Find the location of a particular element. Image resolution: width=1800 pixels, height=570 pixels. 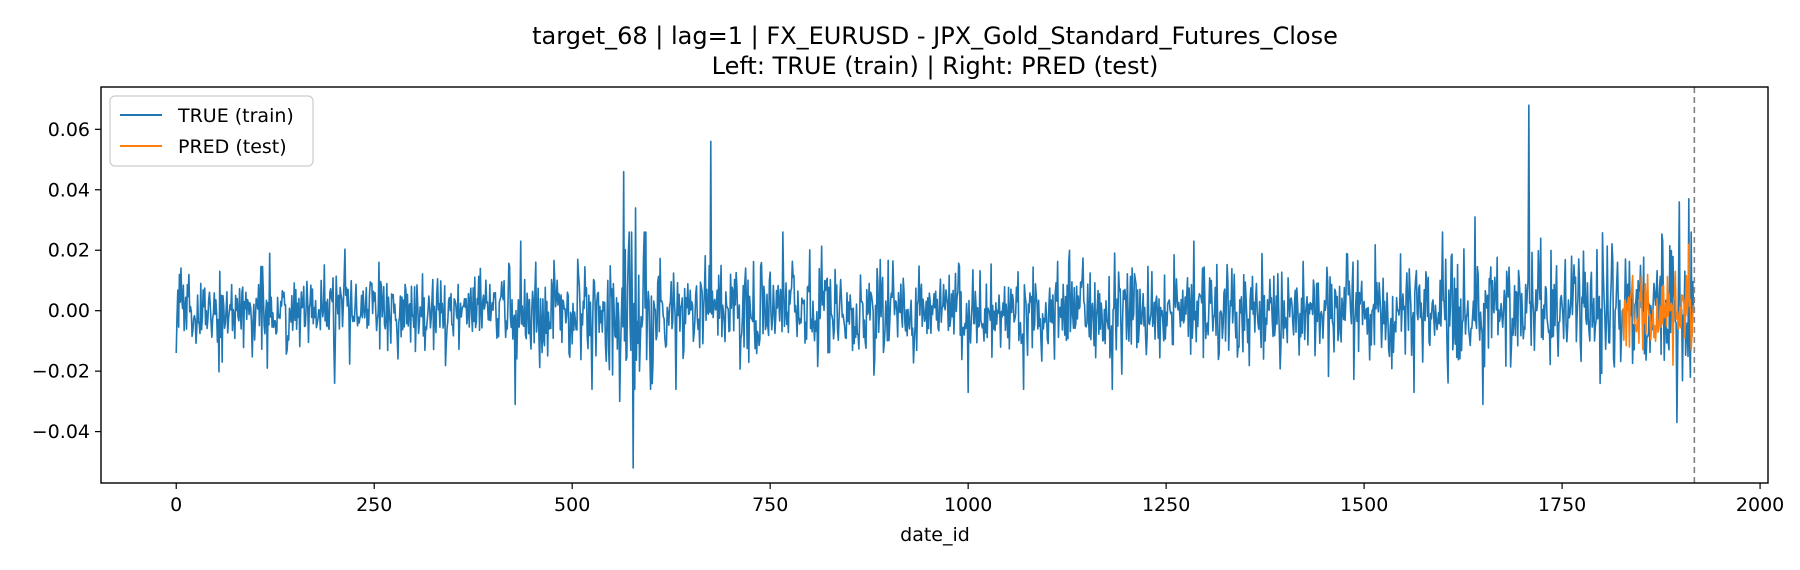

x-tick-label: 1750 is located at coordinates (1562, 505).